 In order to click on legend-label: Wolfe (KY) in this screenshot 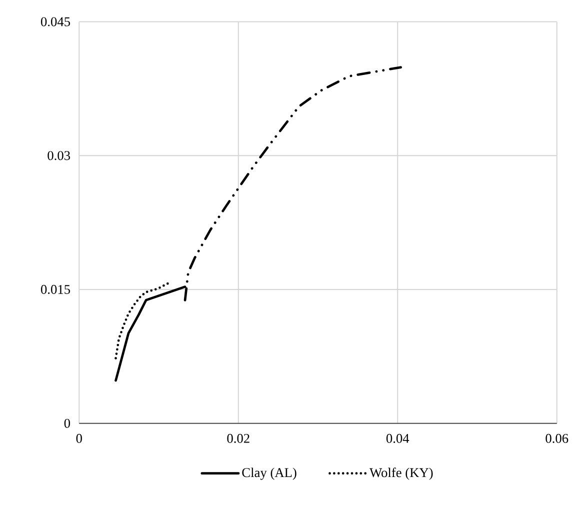, I will do `click(401, 473)`.